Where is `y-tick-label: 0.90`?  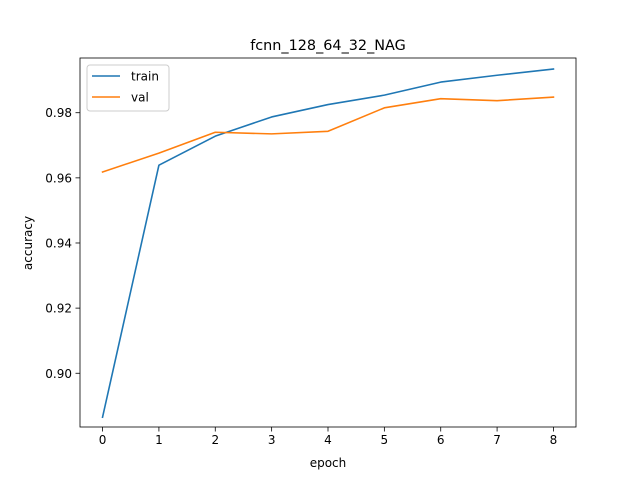
y-tick-label: 0.90 is located at coordinates (58, 374).